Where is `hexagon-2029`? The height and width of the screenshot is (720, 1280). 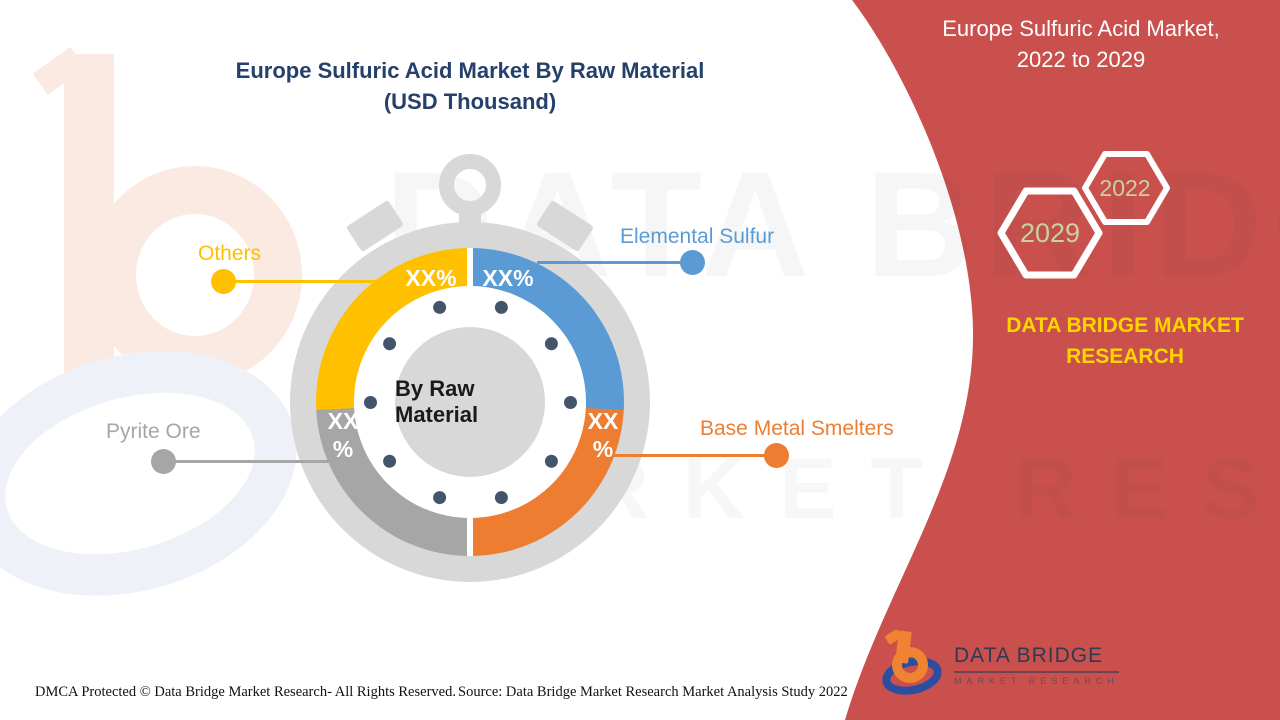 hexagon-2029 is located at coordinates (1050, 233).